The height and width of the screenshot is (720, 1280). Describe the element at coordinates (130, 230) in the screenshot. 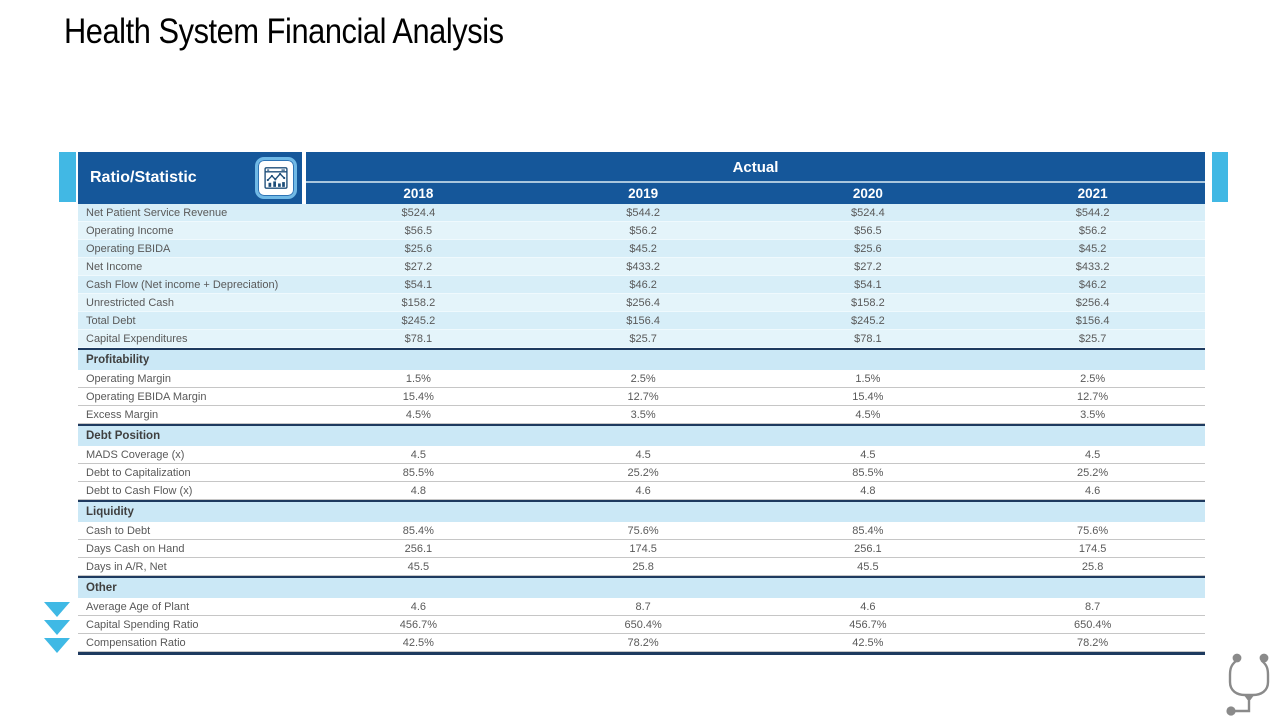

I see `row-label: Operating Income` at that location.